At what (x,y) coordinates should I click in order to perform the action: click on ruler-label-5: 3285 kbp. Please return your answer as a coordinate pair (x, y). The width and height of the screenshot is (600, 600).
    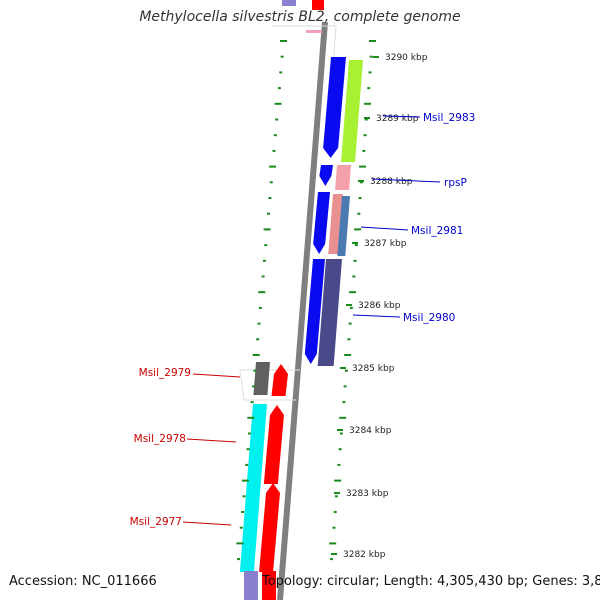
    Looking at the image, I should click on (373, 369).